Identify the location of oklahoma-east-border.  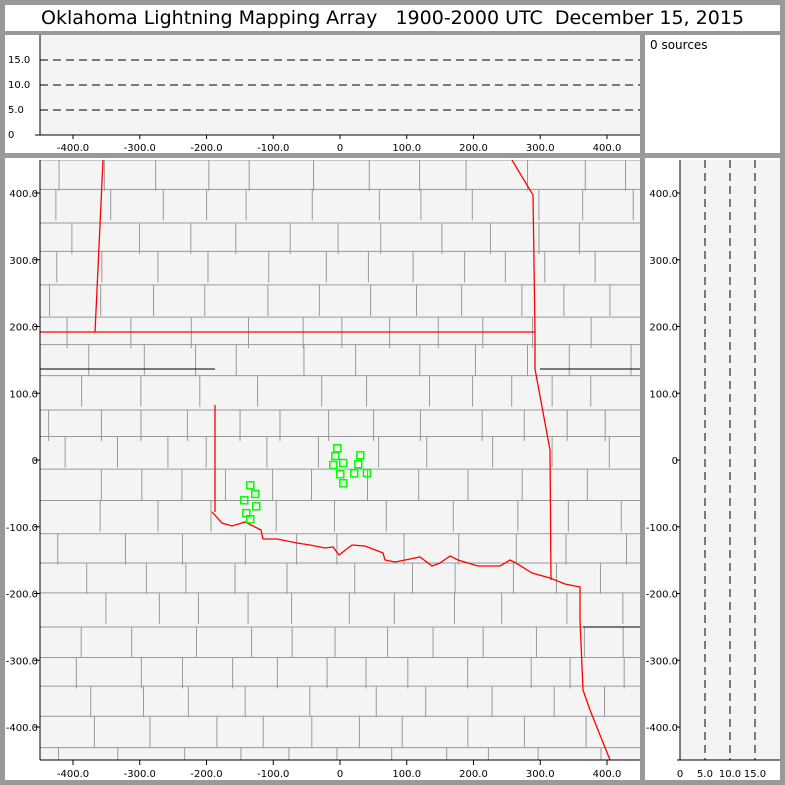
(531, 370).